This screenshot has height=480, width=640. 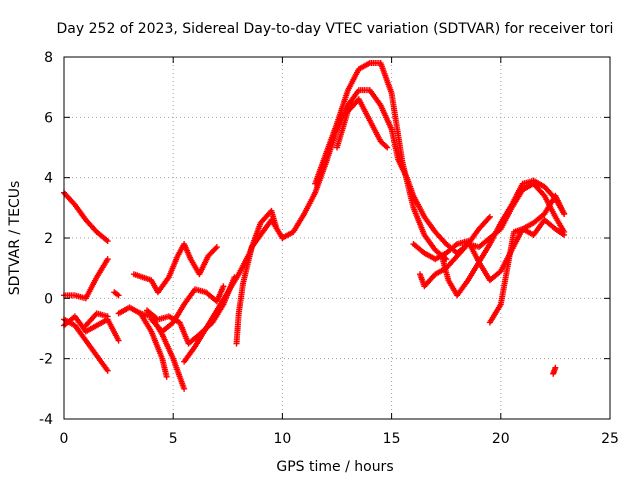 I want to click on y-tick-label: -4, so click(x=46, y=420).